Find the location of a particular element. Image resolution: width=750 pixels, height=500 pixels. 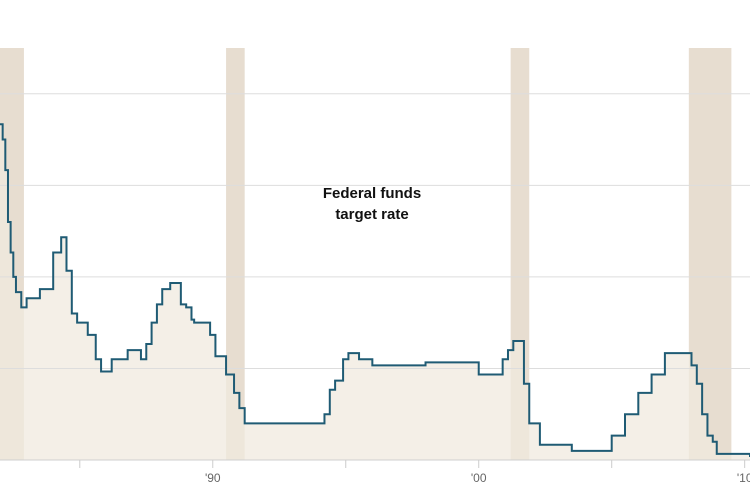

annotation-line-2: target rate is located at coordinates (371, 214).